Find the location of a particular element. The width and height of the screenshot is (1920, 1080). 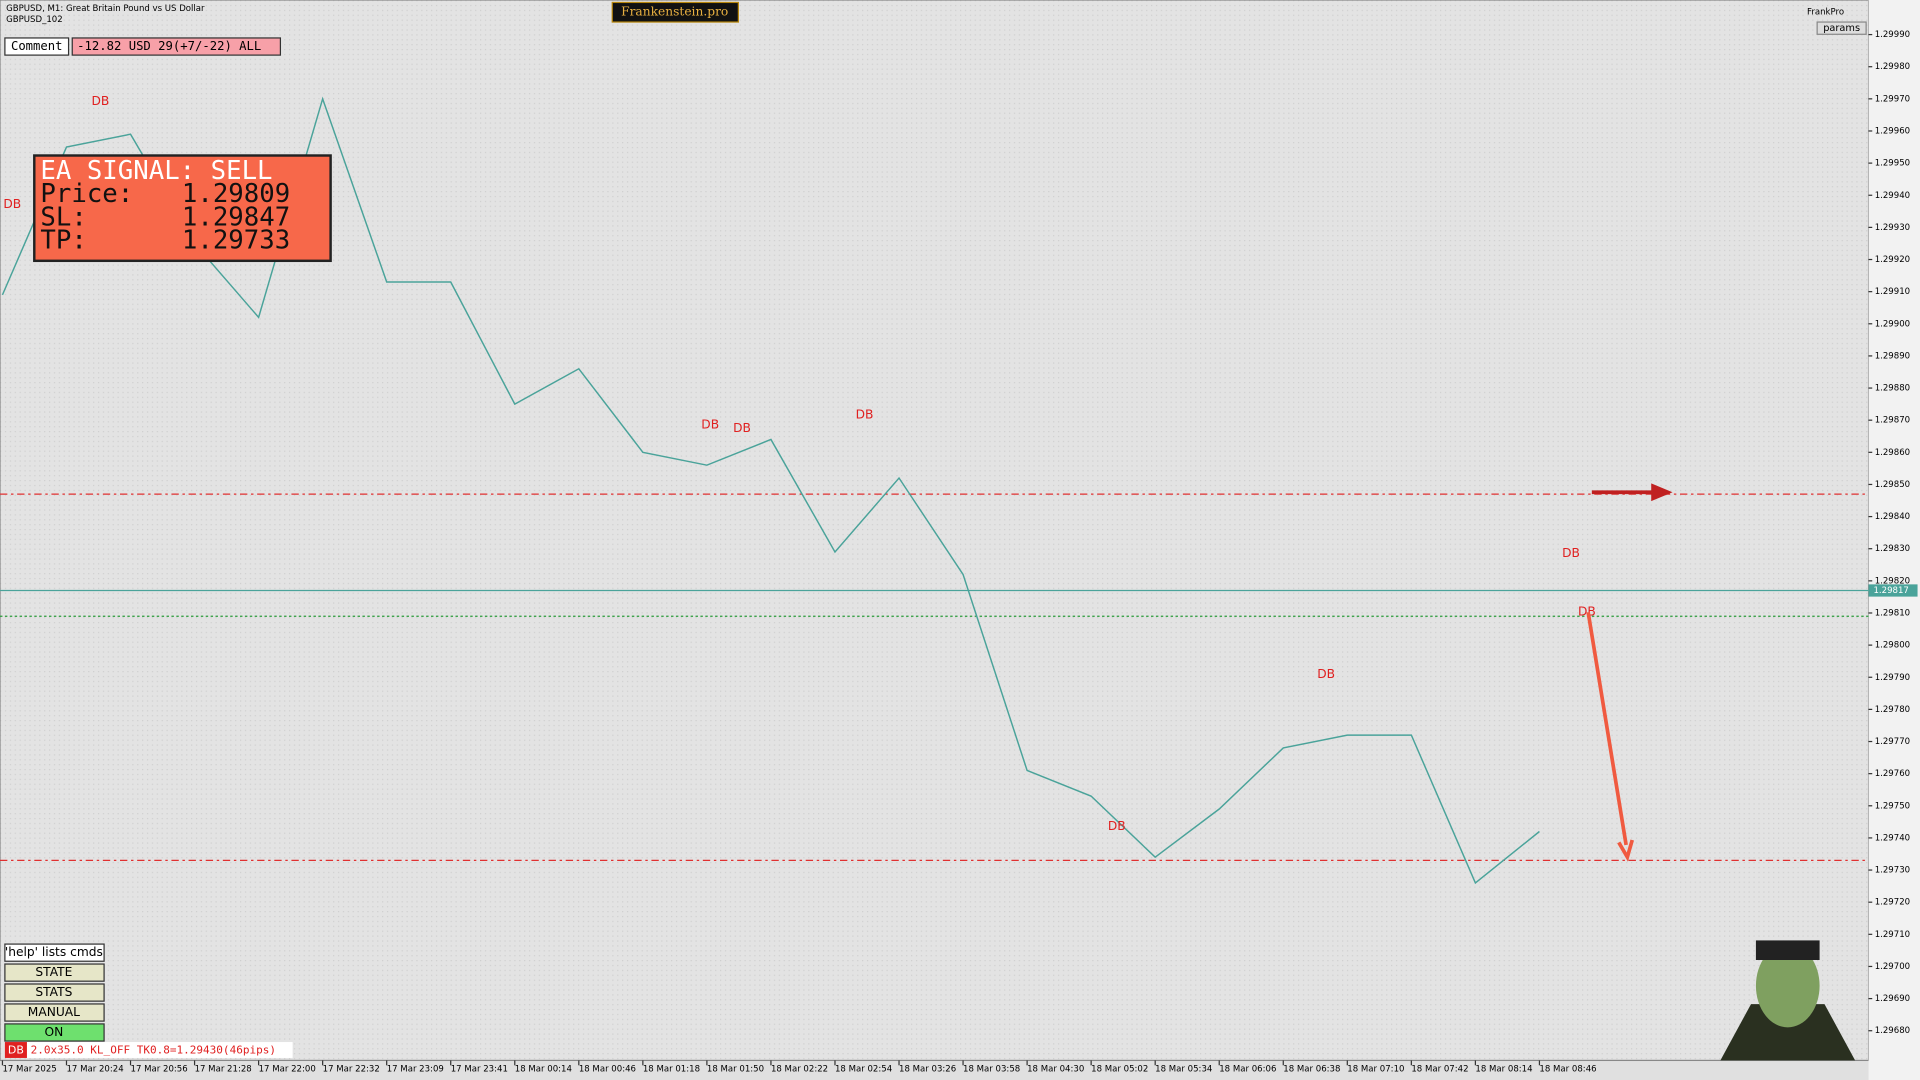

button-label: MANUAL is located at coordinates (54, 1012).